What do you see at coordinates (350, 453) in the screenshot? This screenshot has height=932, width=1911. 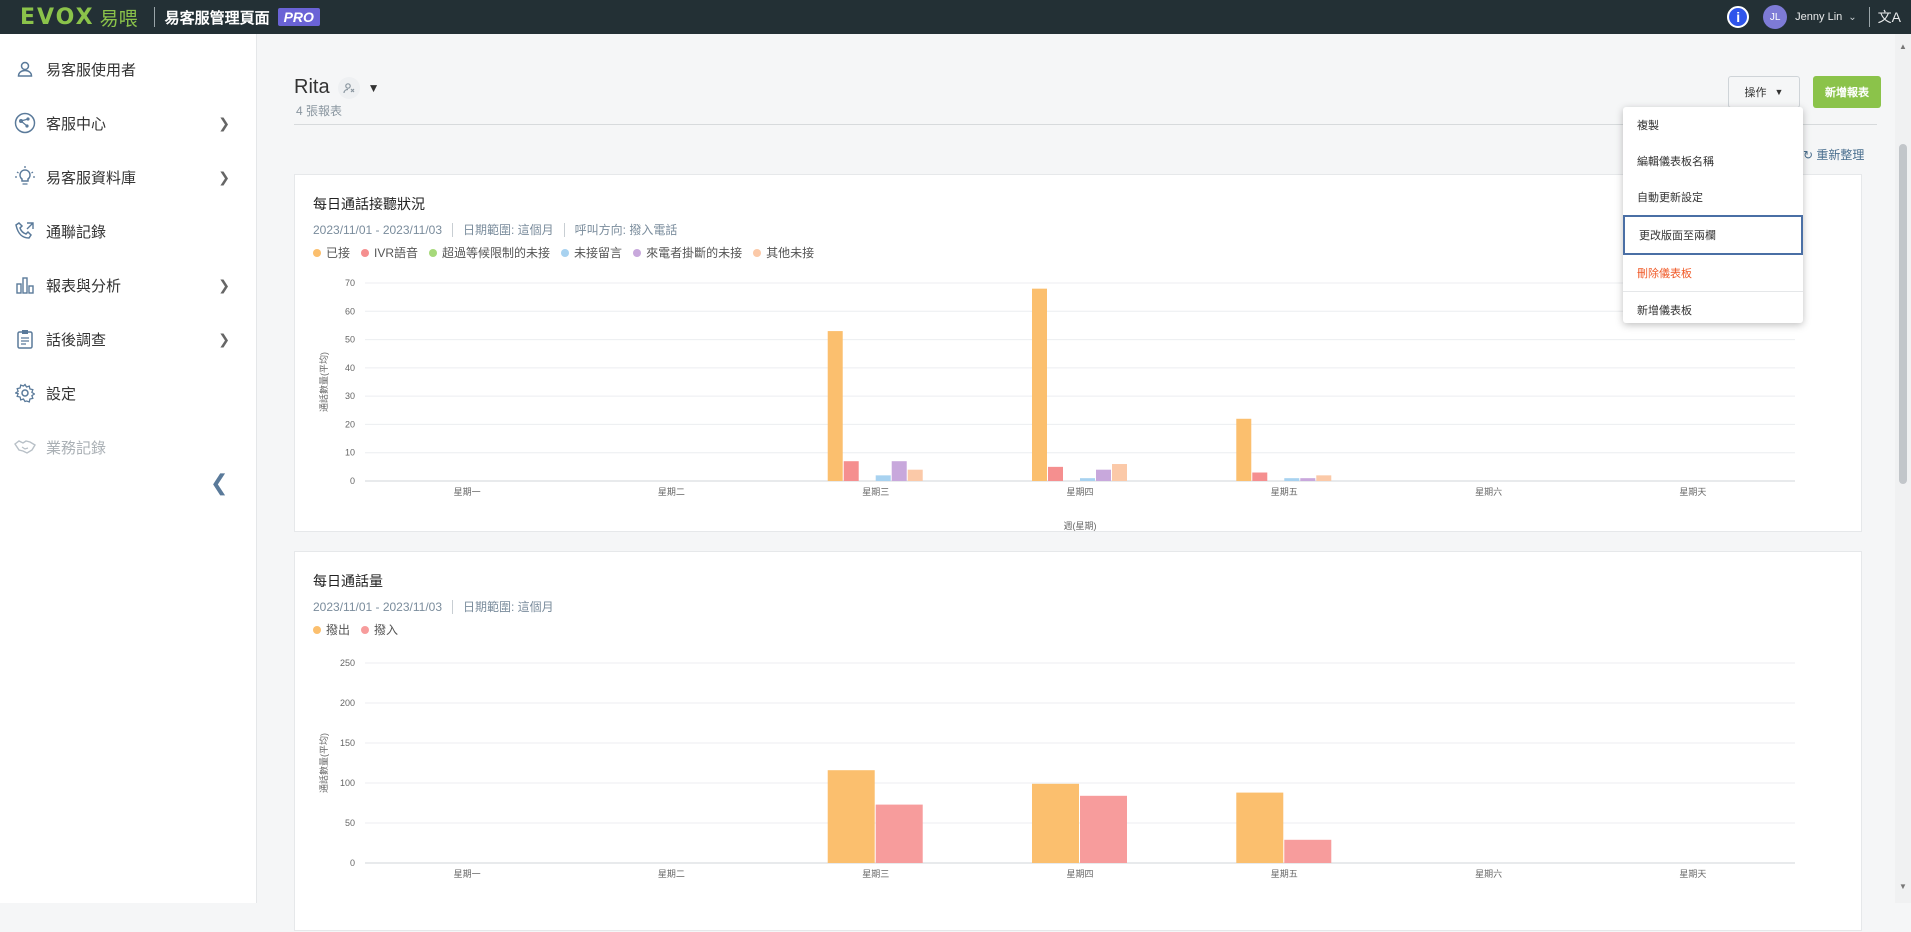 I see `y-tick-label: 10` at bounding box center [350, 453].